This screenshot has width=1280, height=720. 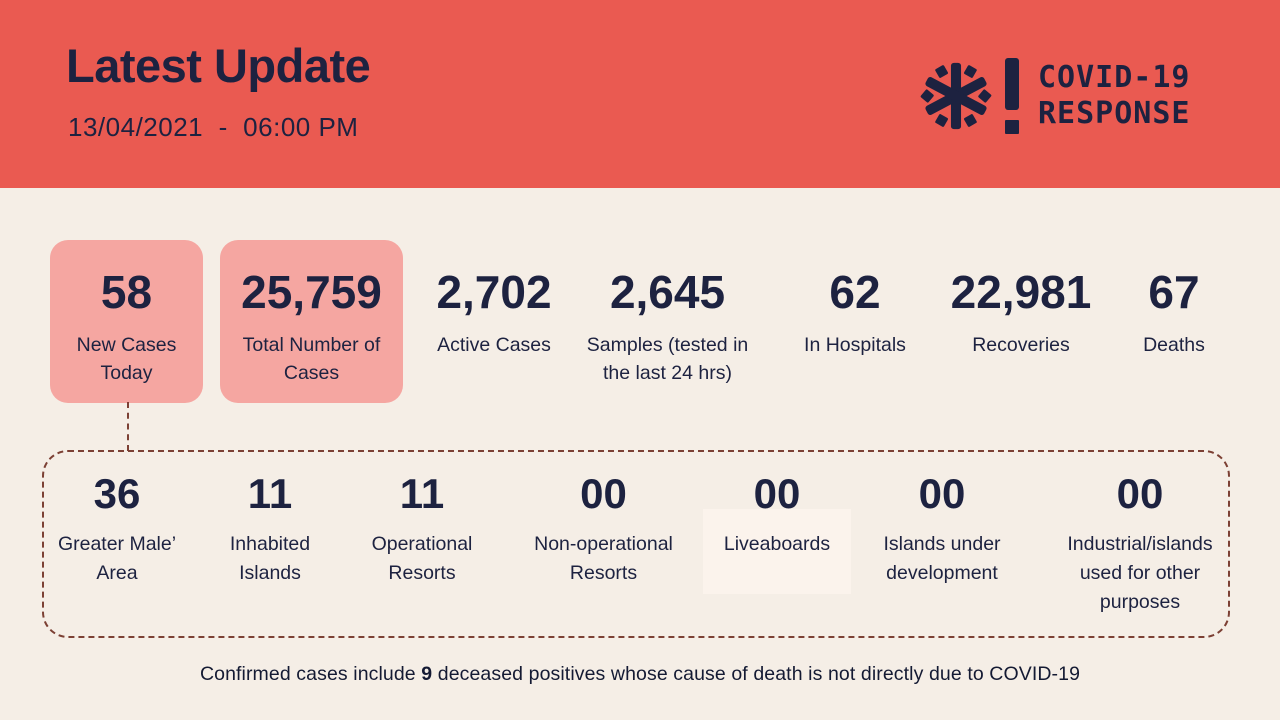 I want to click on dashed-connector-line, so click(x=128, y=426).